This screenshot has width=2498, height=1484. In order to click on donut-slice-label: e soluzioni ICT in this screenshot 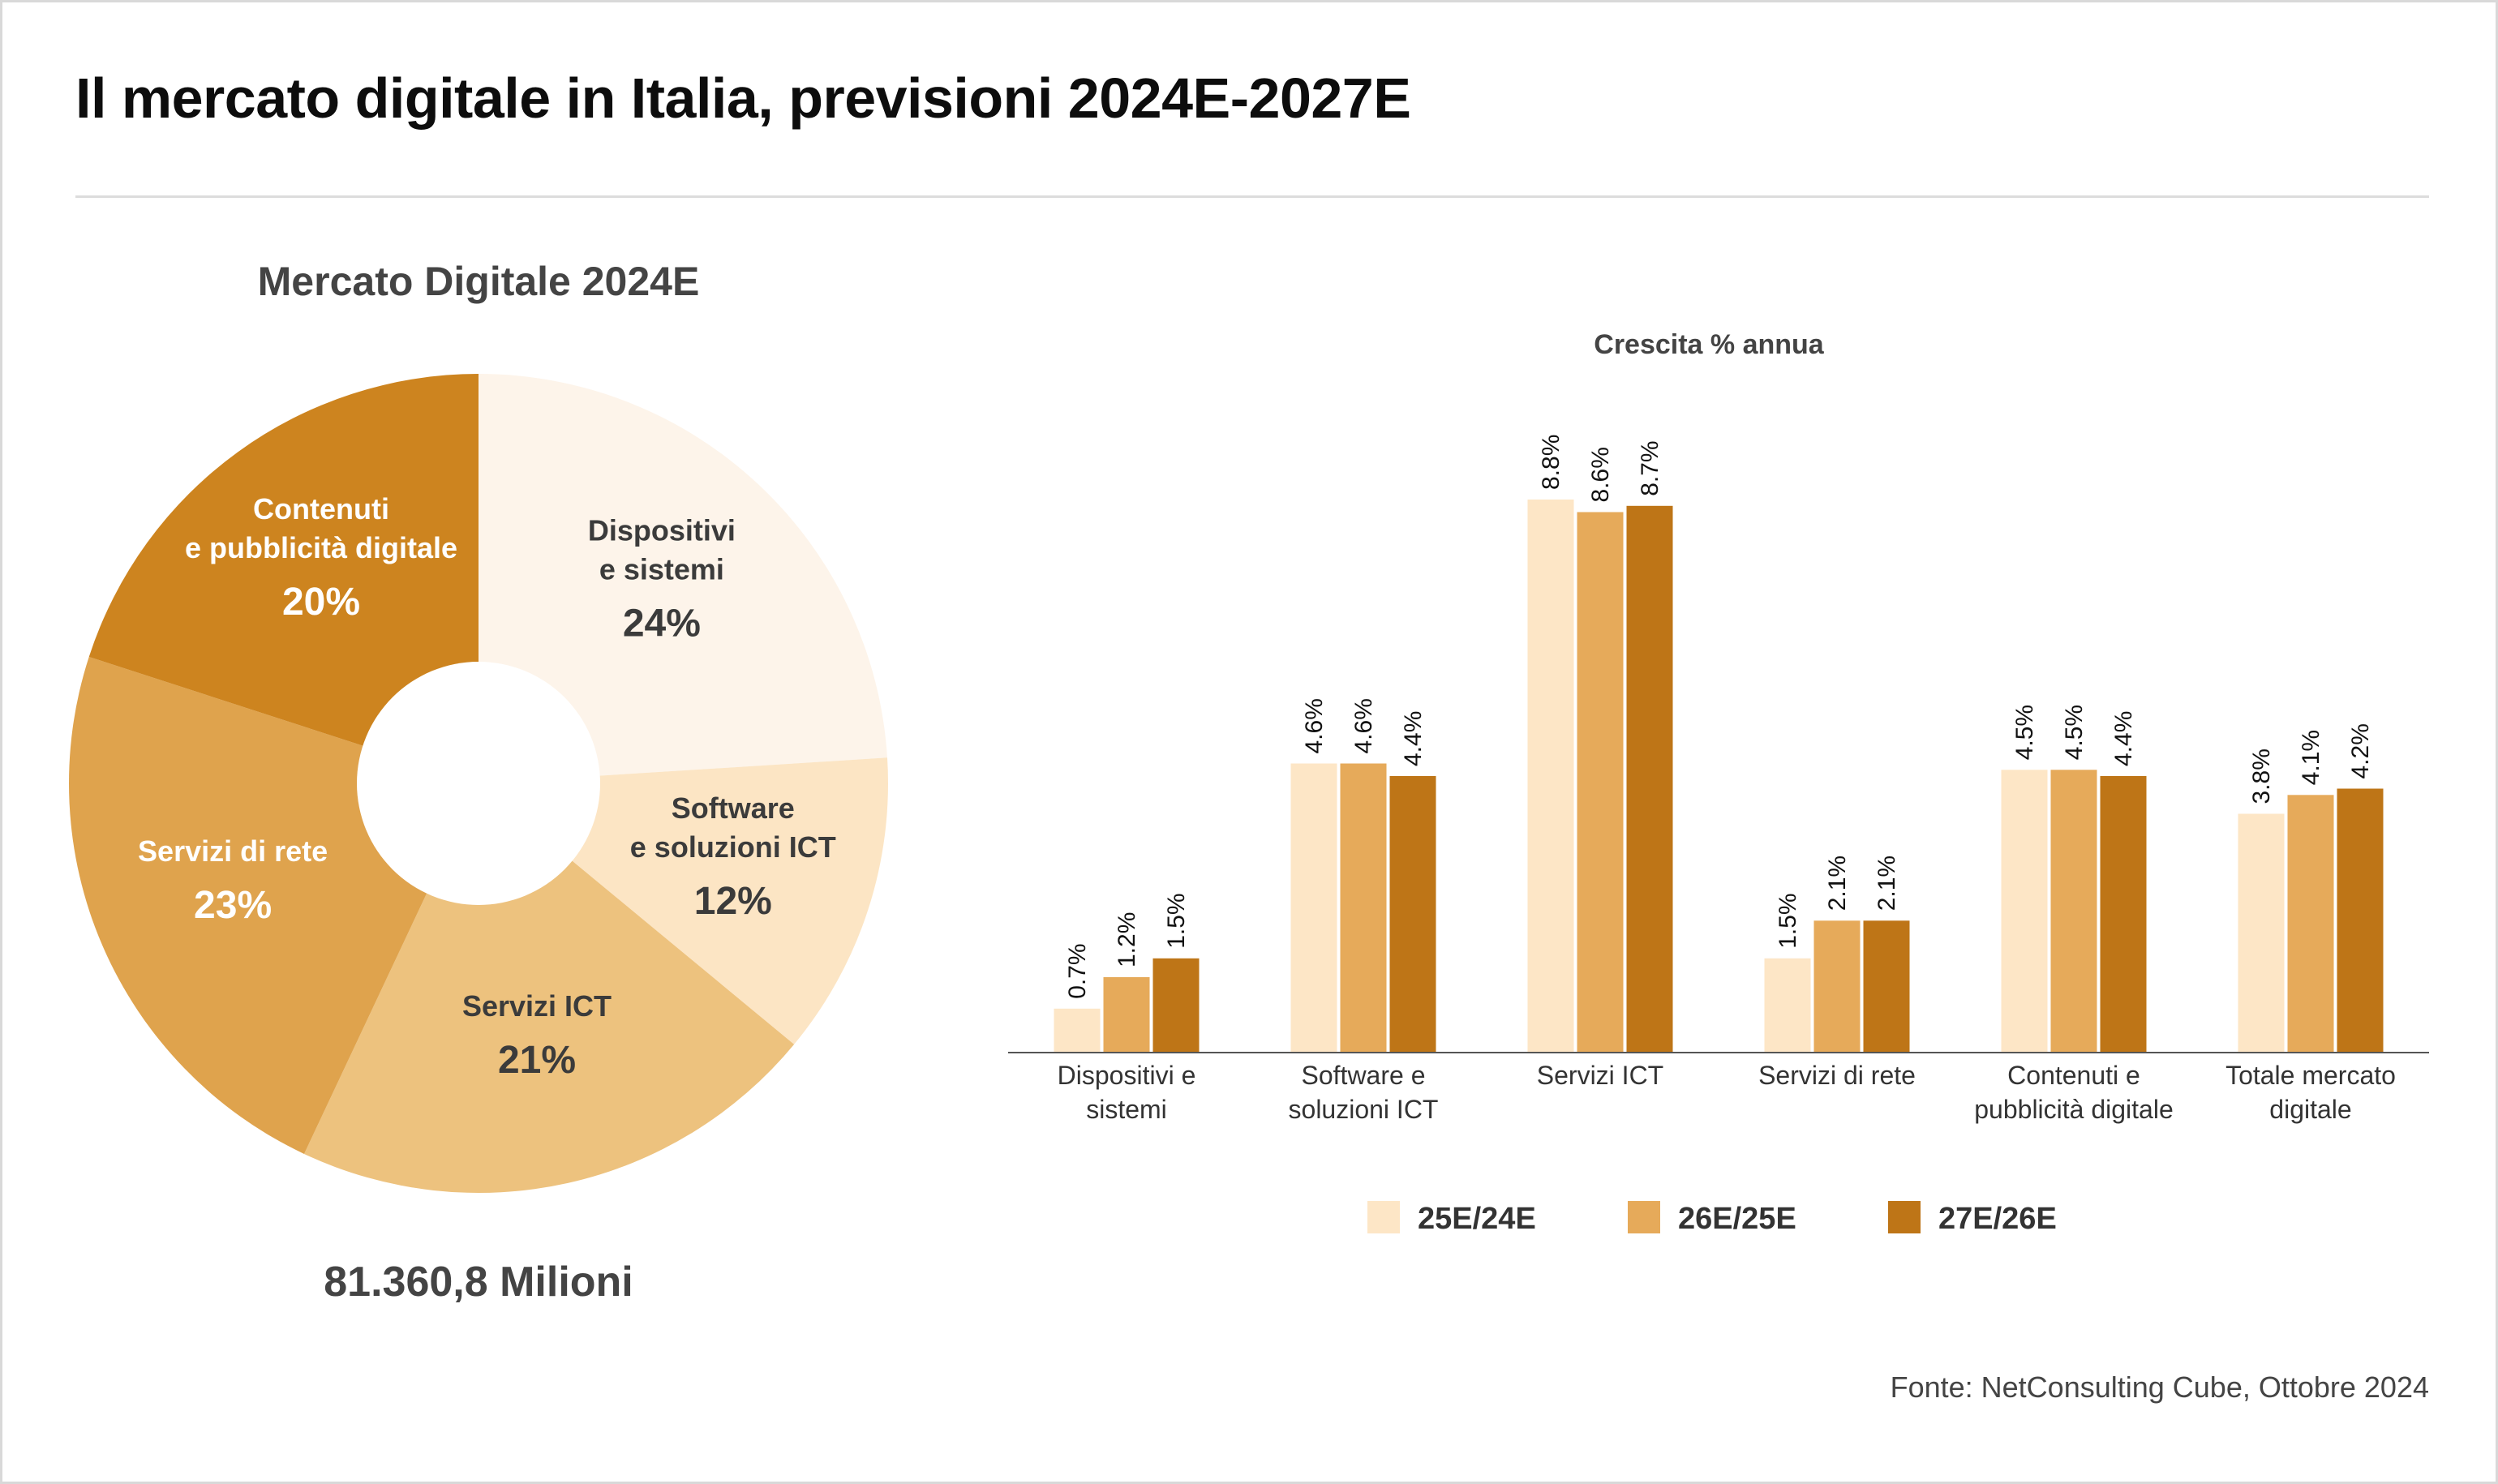, I will do `click(733, 847)`.